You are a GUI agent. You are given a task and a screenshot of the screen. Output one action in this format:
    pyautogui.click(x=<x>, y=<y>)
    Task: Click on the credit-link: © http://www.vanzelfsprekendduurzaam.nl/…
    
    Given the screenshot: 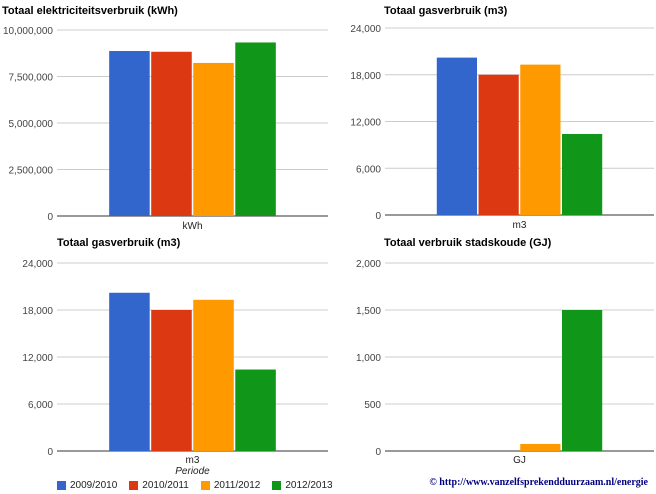 What is the action you would take?
    pyautogui.click(x=538, y=482)
    